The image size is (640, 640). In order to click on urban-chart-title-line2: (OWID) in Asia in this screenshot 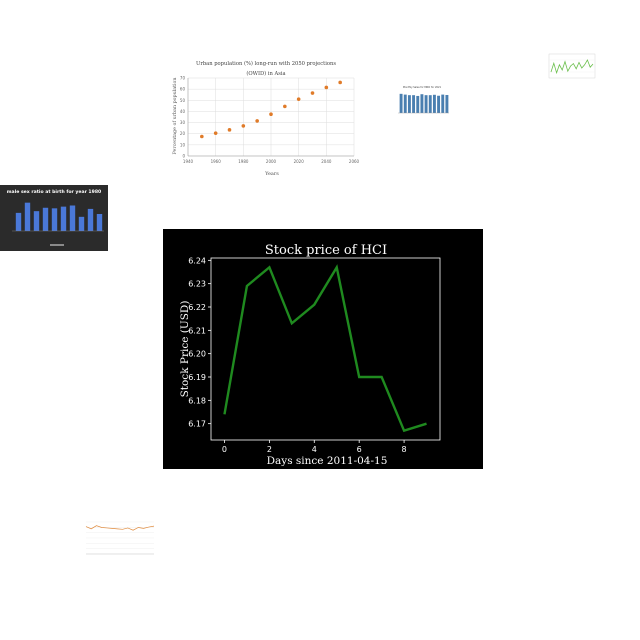, I will do `click(265, 73)`.